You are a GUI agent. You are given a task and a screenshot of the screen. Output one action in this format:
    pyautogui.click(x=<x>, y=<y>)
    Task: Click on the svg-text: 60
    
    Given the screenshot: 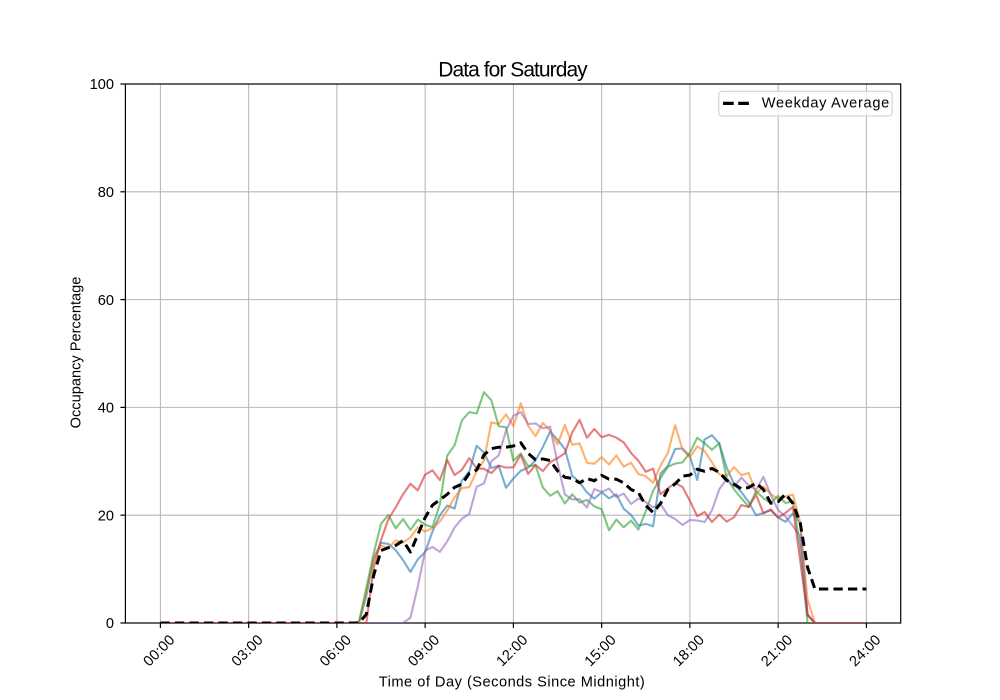 What is the action you would take?
    pyautogui.click(x=106, y=301)
    